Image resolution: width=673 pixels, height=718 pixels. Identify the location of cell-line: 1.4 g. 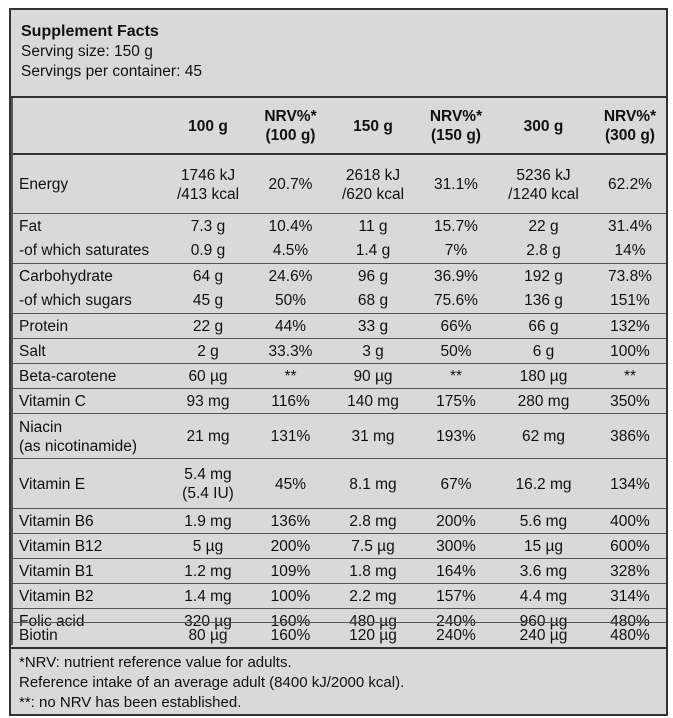
(373, 250).